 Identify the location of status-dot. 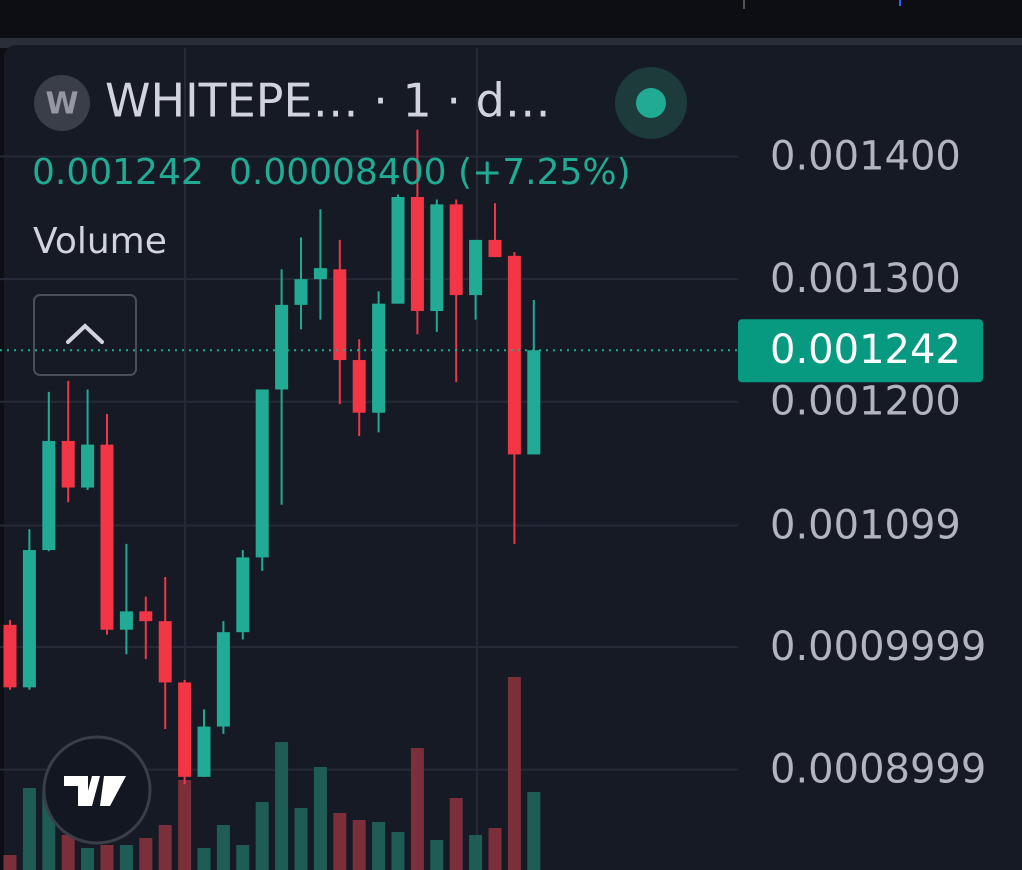
(651, 103).